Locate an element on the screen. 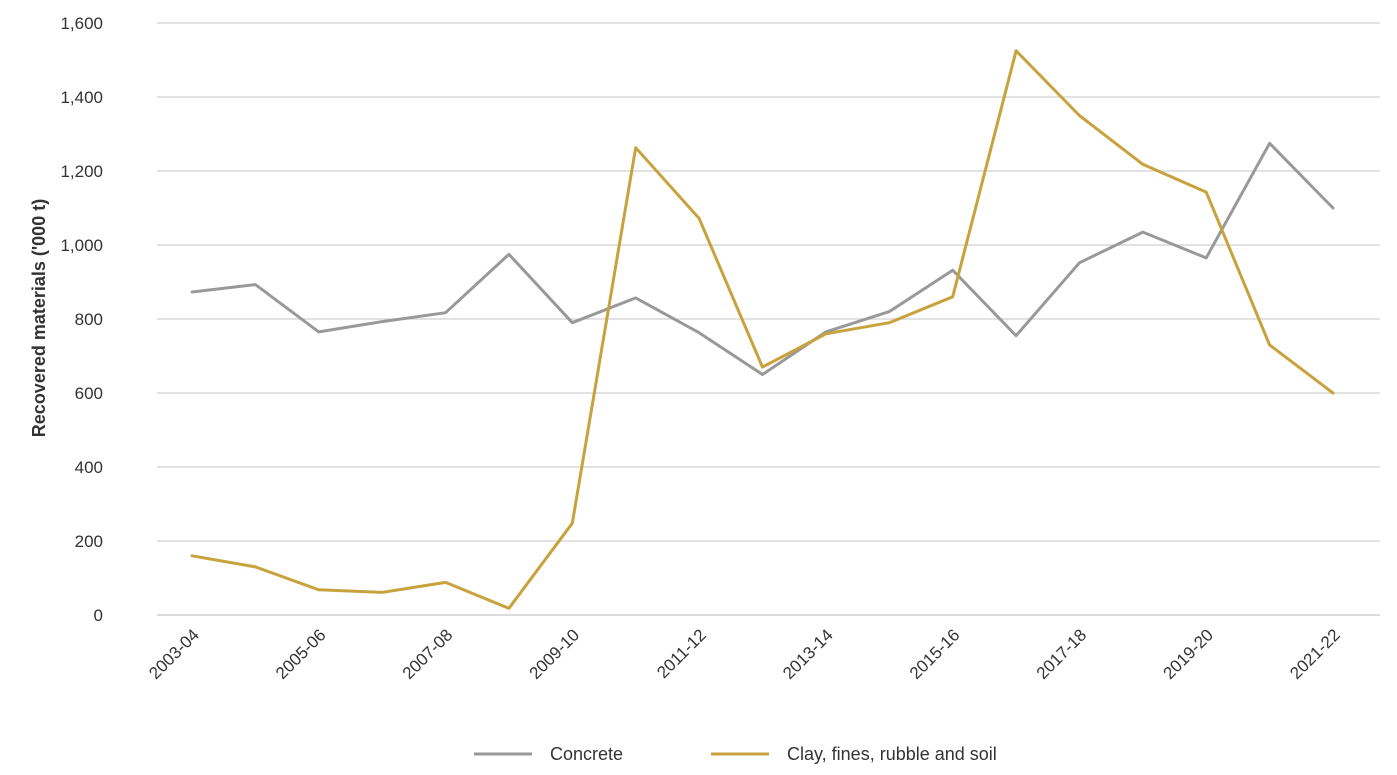 The image size is (1397, 775). x-tick-label: 2005-06 is located at coordinates (301, 654).